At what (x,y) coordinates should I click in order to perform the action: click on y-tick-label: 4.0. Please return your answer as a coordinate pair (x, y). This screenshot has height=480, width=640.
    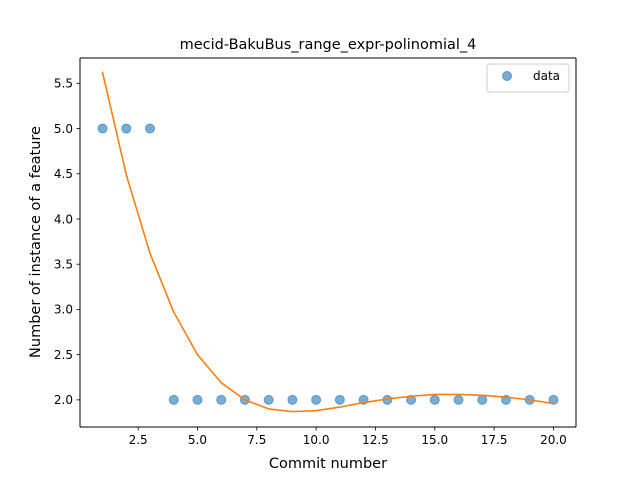
    Looking at the image, I should click on (63, 219).